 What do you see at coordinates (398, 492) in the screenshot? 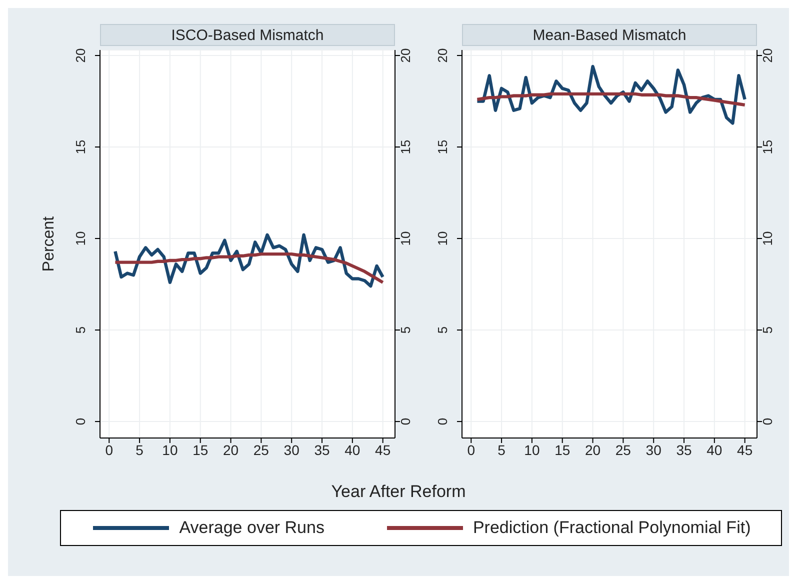
I see `x-axis-title: Year After Reform` at bounding box center [398, 492].